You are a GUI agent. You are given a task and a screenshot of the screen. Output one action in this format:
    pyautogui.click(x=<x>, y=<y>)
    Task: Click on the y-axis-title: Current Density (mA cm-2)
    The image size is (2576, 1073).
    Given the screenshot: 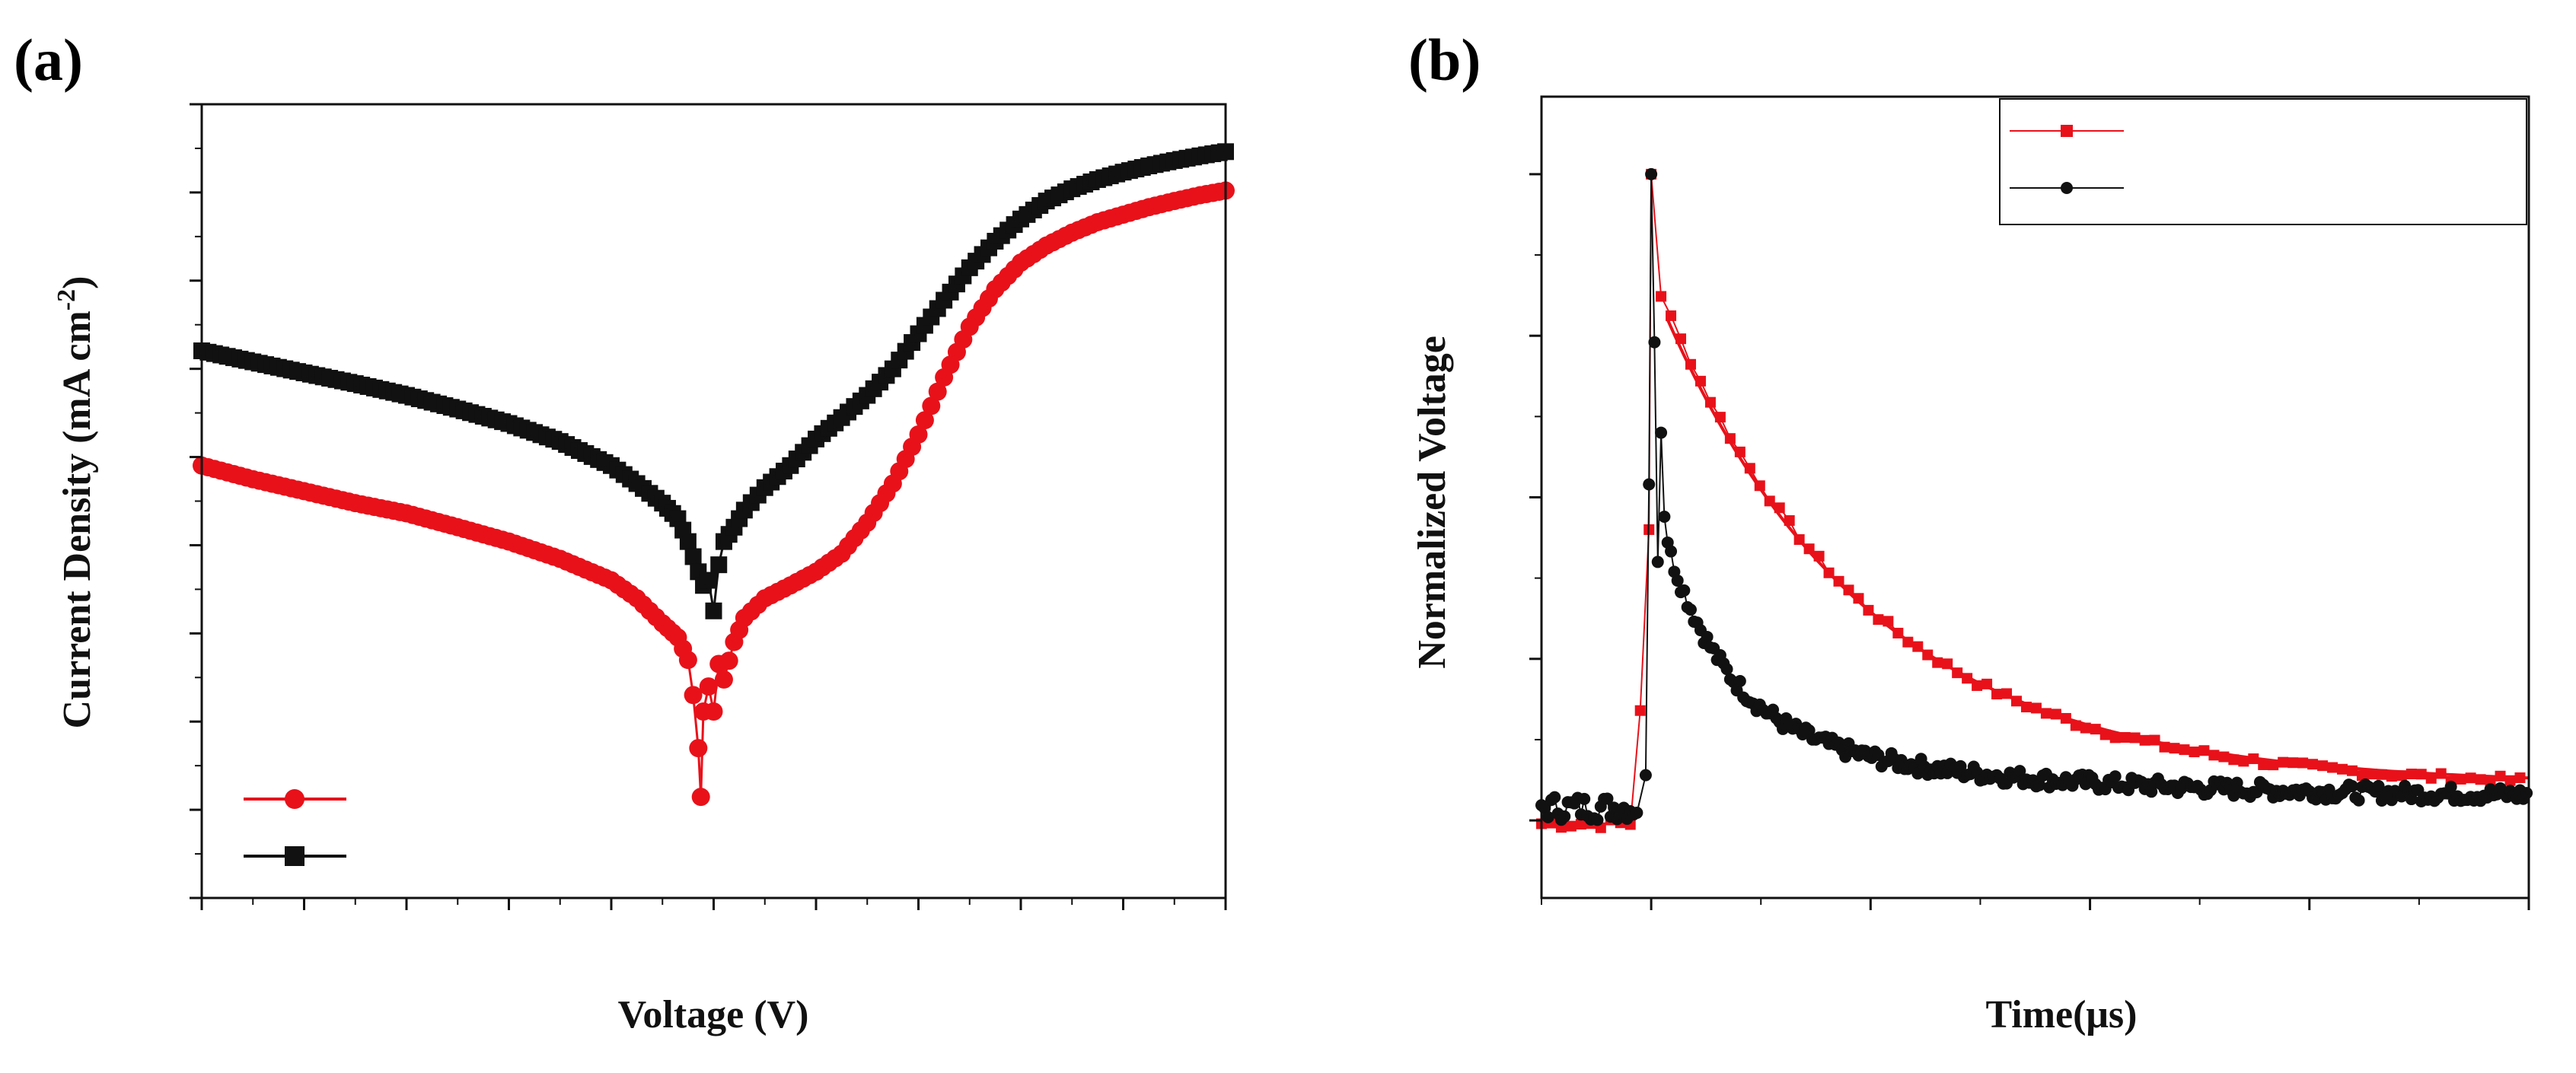 What is the action you would take?
    pyautogui.click(x=76, y=502)
    